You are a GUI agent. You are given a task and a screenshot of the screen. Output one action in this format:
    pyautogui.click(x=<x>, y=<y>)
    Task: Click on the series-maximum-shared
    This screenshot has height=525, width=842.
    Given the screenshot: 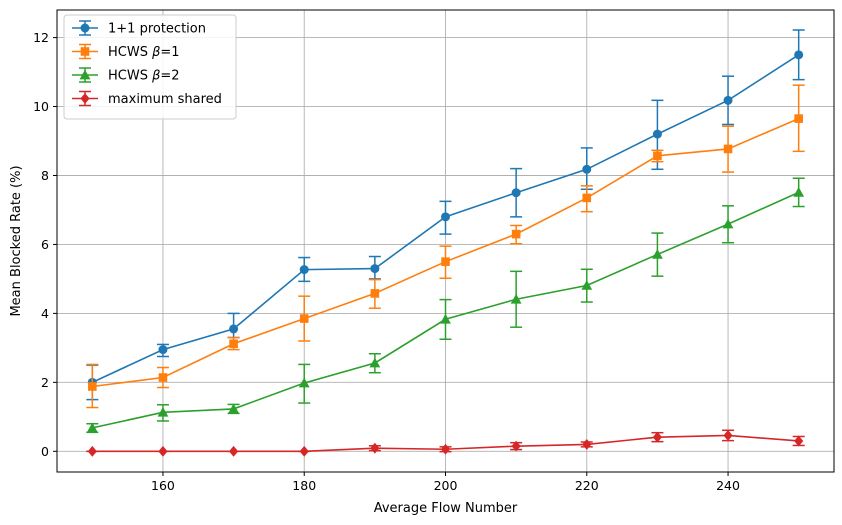 What is the action you would take?
    pyautogui.click(x=445, y=443)
    